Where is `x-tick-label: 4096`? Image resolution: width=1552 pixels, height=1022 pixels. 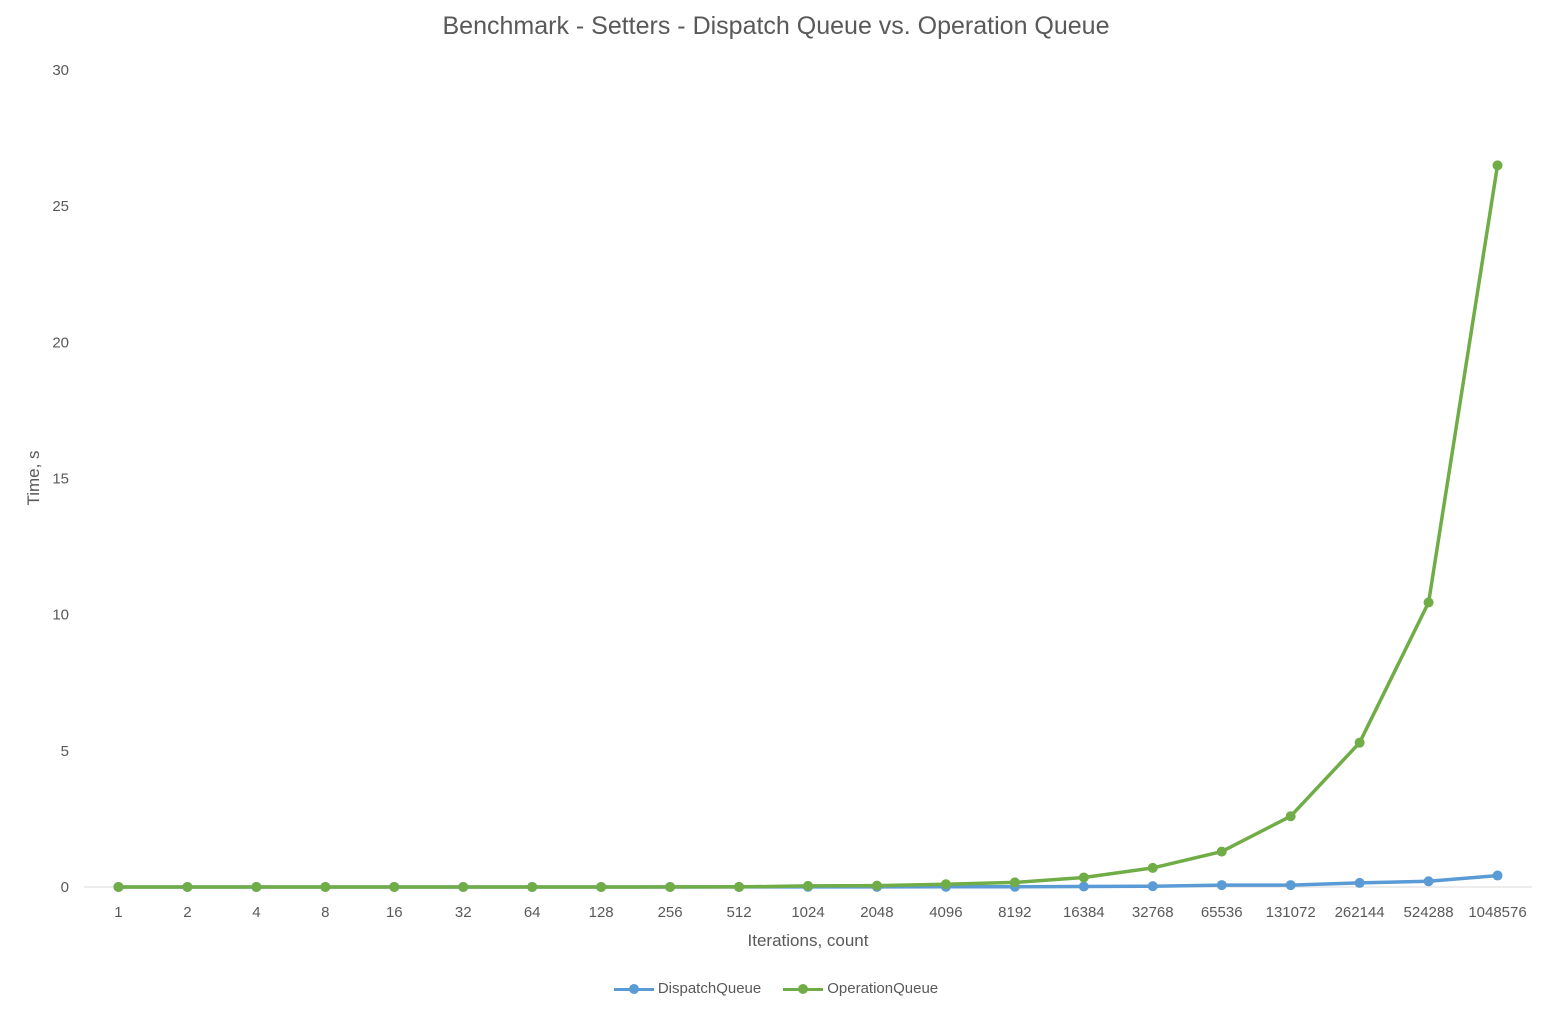 x-tick-label: 4096 is located at coordinates (945, 912).